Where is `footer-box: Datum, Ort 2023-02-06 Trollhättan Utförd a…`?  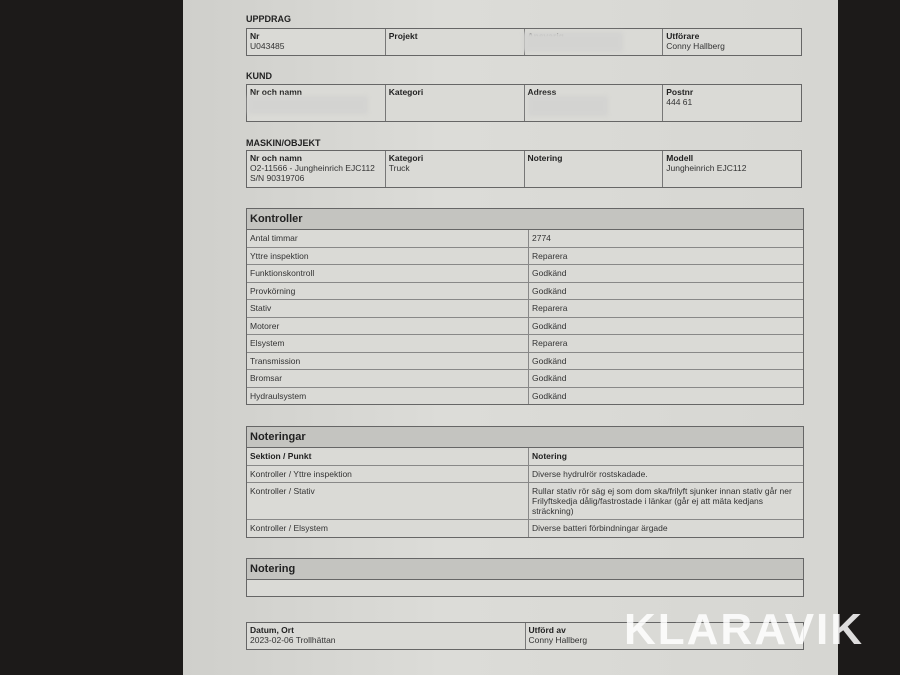
footer-box: Datum, Ort 2023-02-06 Trollhättan Utförd a… is located at coordinates (525, 636).